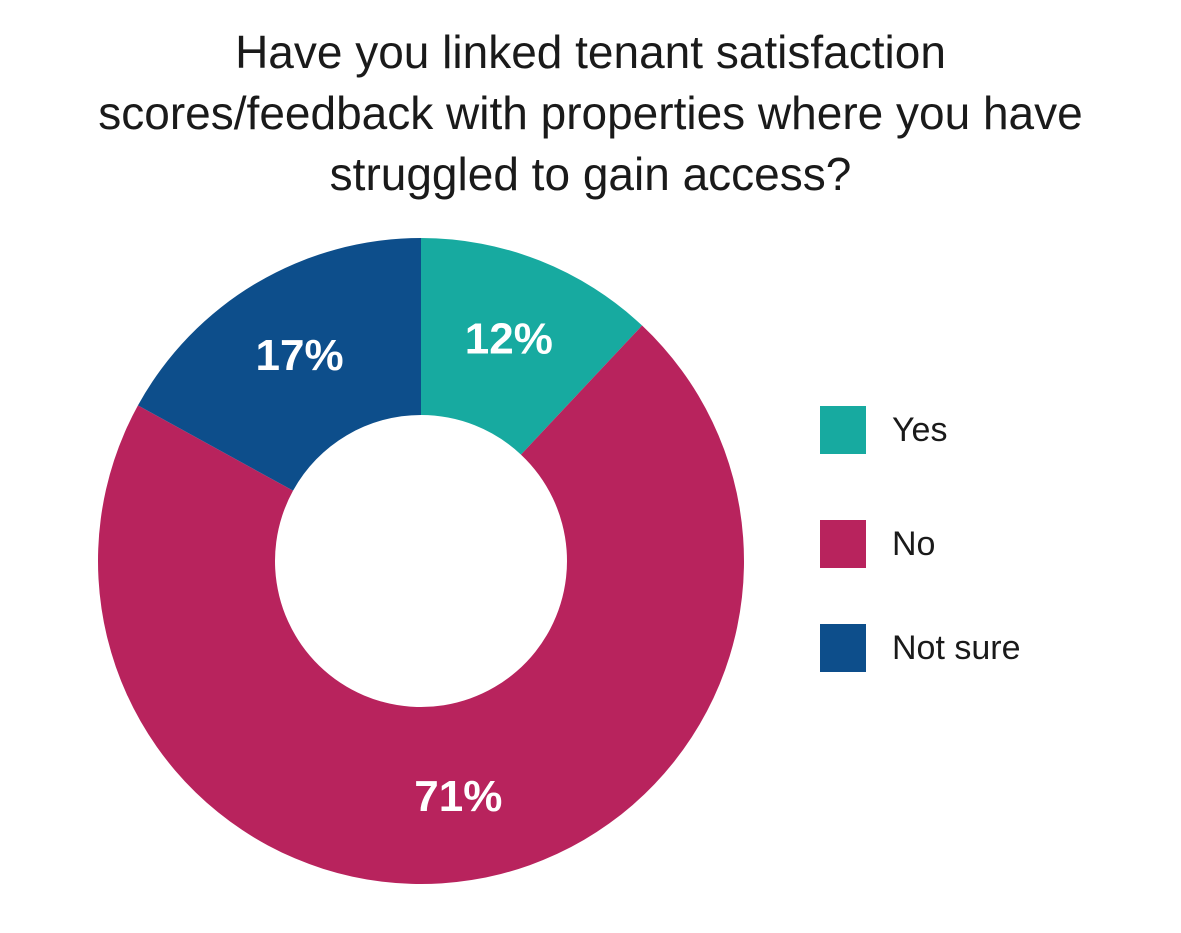  Describe the element at coordinates (590, 52) in the screenshot. I see `chart-title-line-1: Have you linked tenant satisfaction` at that location.